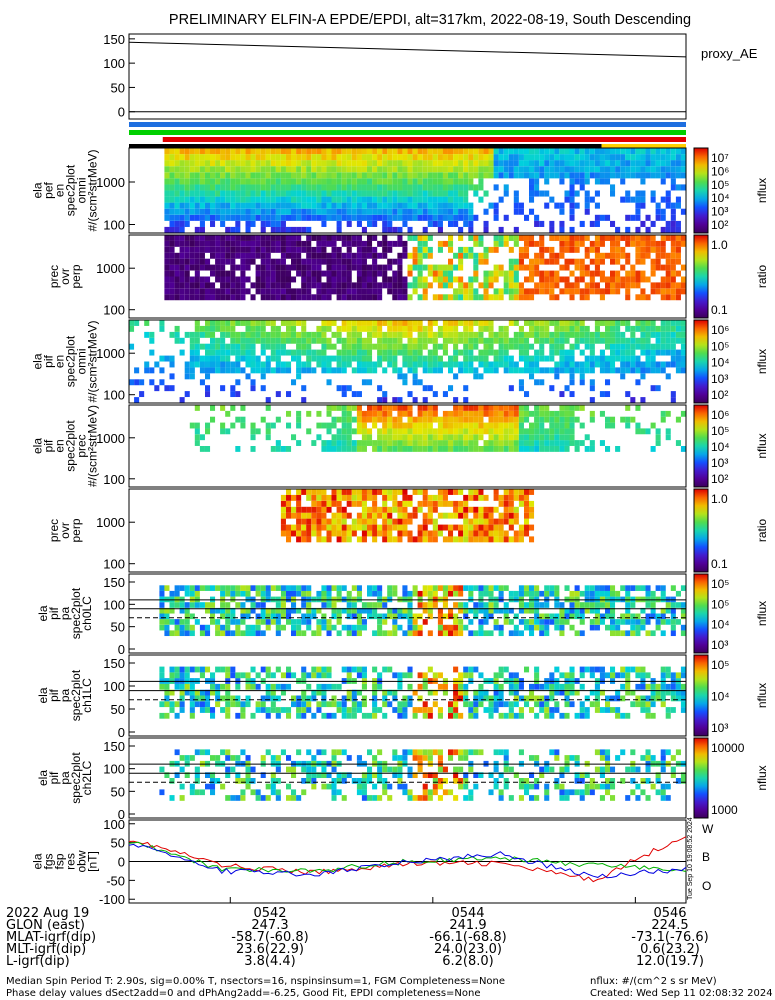  I want to click on ylabel-line: pif, so click(49, 361).